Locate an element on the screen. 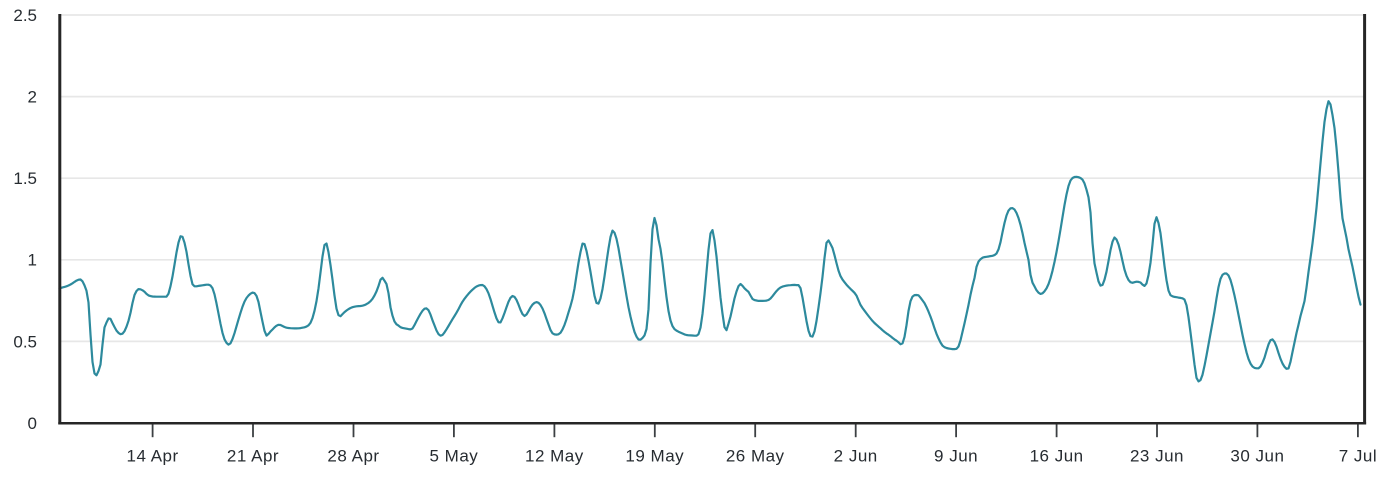 This screenshot has width=1377, height=477. svg-text: 7 Jul is located at coordinates (1358, 456).